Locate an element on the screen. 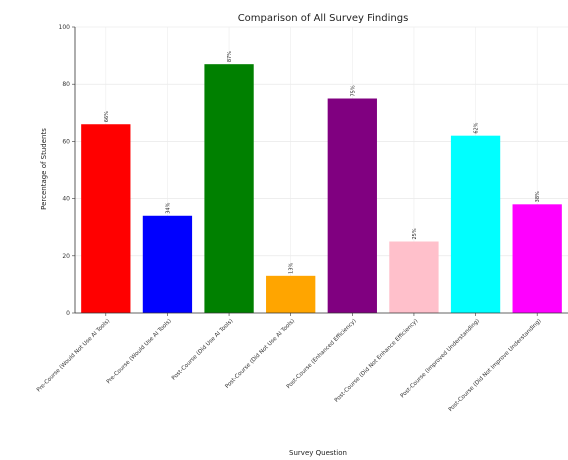 The height and width of the screenshot is (460, 568). bar-data-label: 62% is located at coordinates (477, 127).